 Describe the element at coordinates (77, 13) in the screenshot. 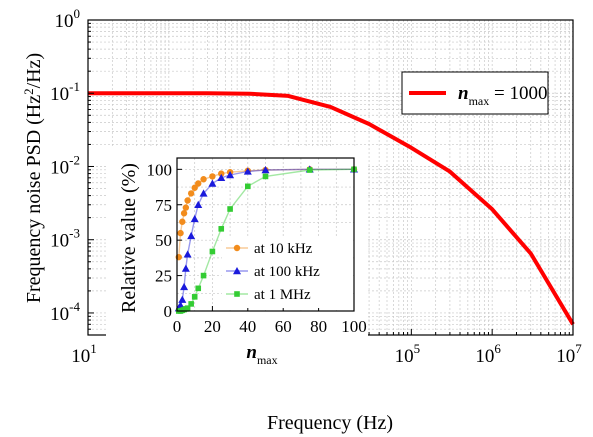

I see `main-y-tick-exp: 0` at that location.